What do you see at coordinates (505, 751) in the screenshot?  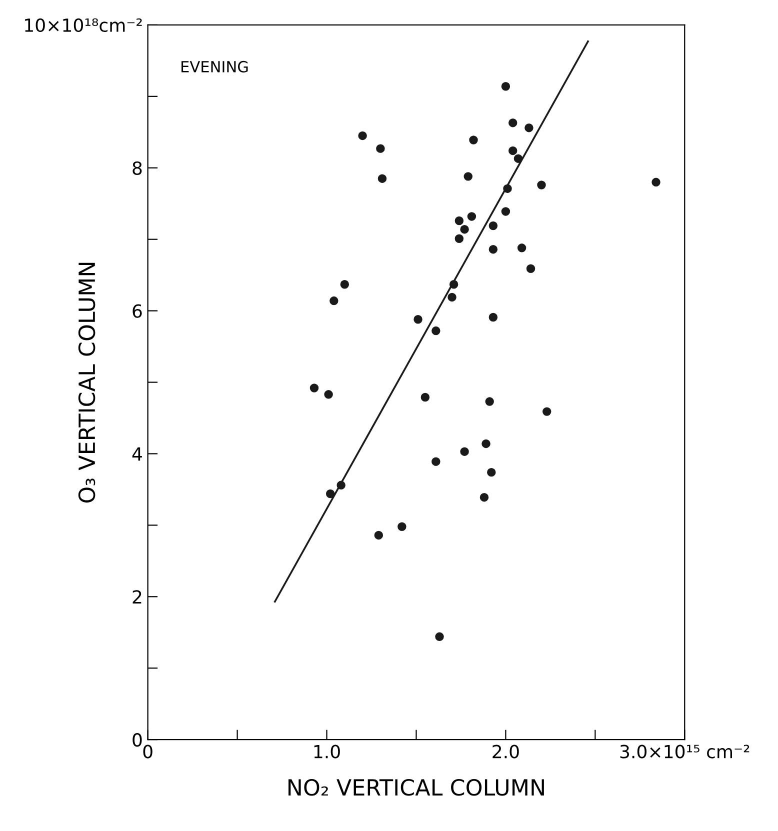 I see `x-tick-label: 2.0` at bounding box center [505, 751].